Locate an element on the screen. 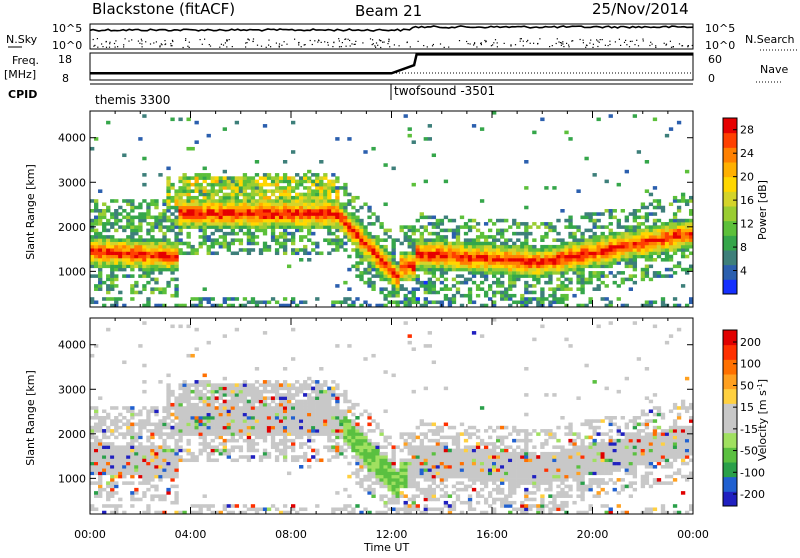 The image size is (800, 558). colorbar-tick-label: 16 is located at coordinates (747, 200).